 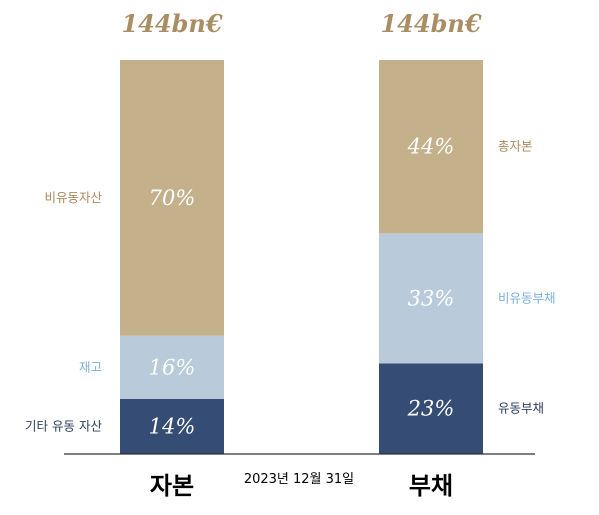 I want to click on segment-percent-label: 44%, so click(x=431, y=147).